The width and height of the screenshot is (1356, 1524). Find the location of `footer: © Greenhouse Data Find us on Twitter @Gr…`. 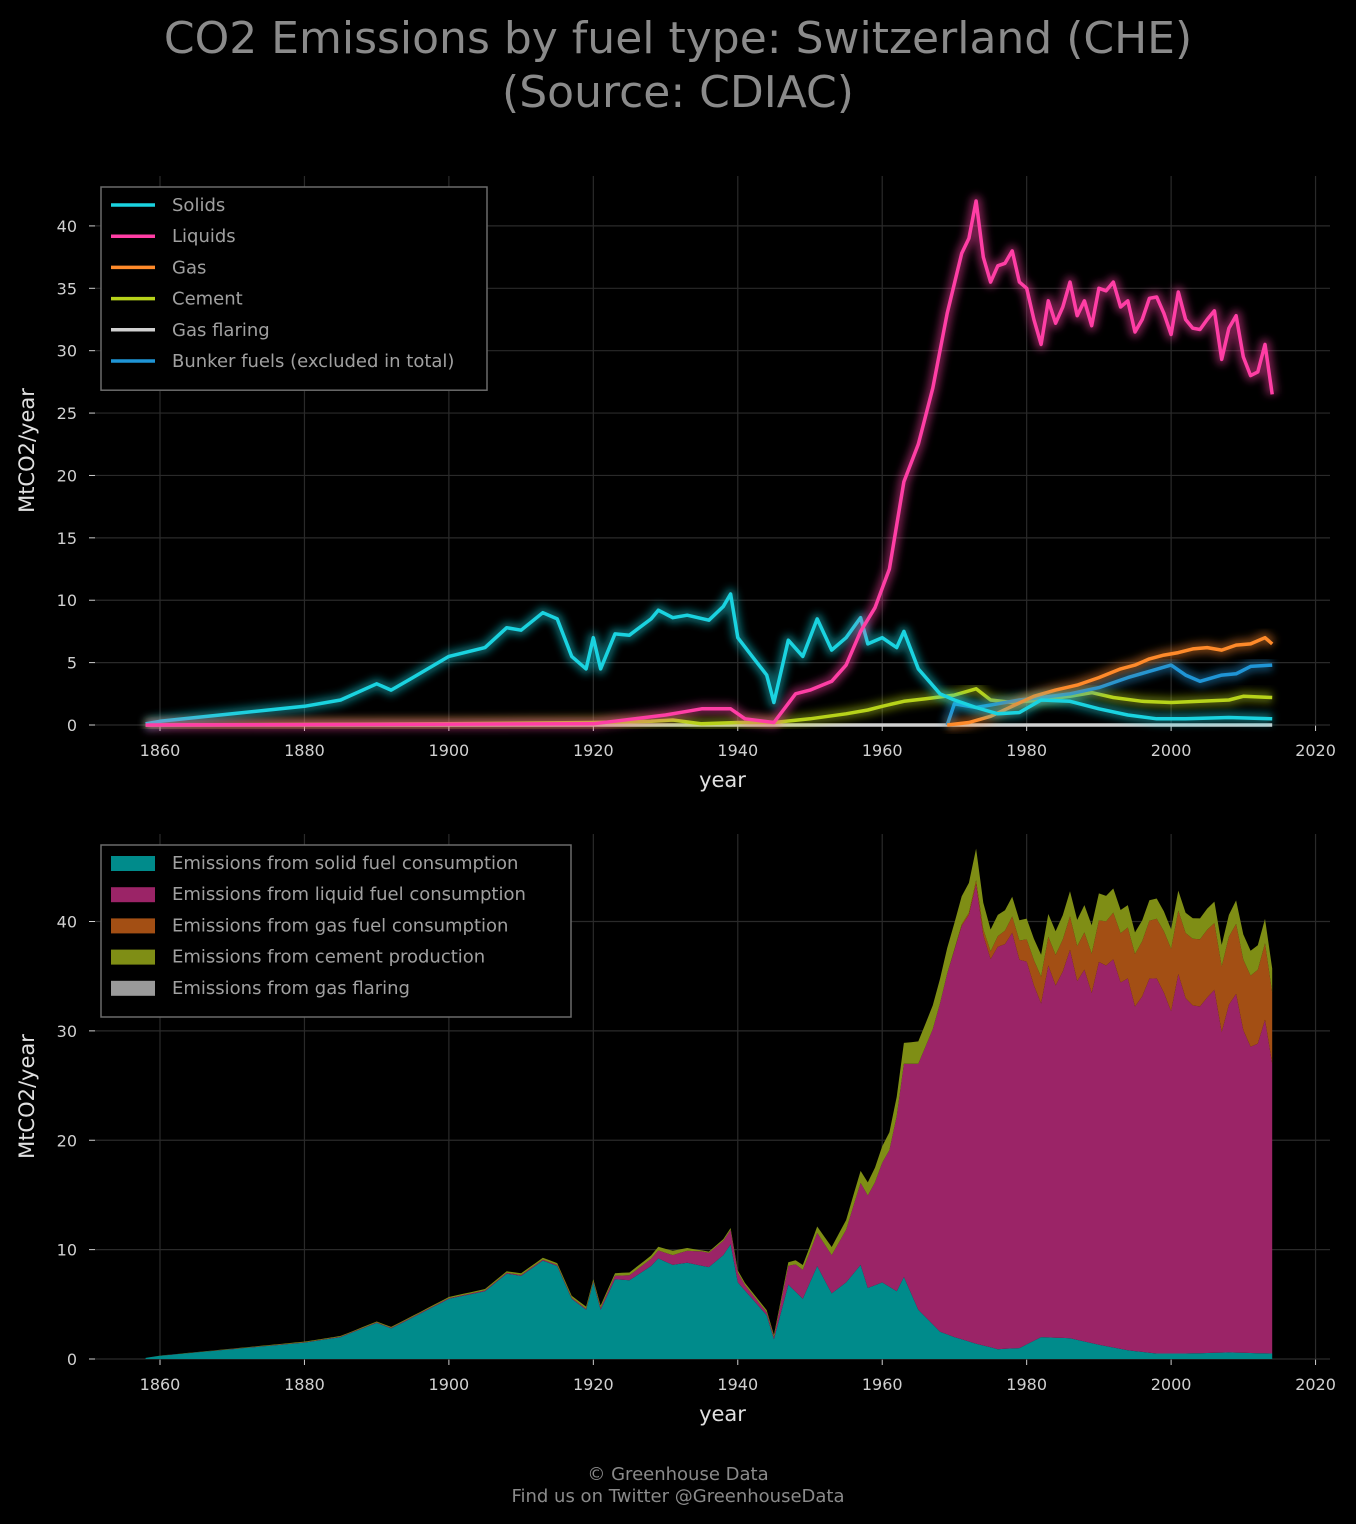

footer: © Greenhouse Data Find us on Twitter @Gr… is located at coordinates (678, 1486).